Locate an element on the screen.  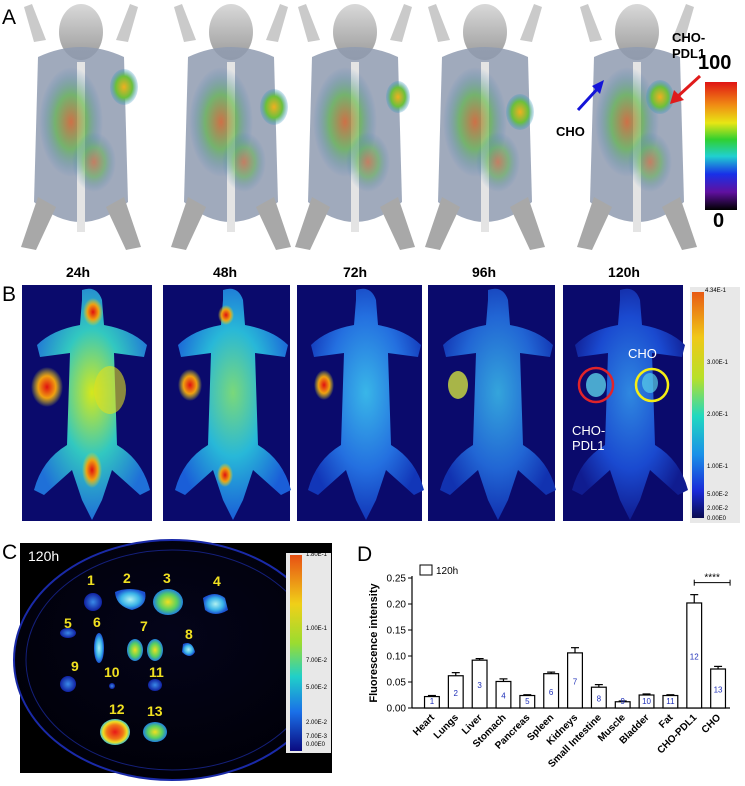
organ-number: 6 is located at coordinates (97, 622).